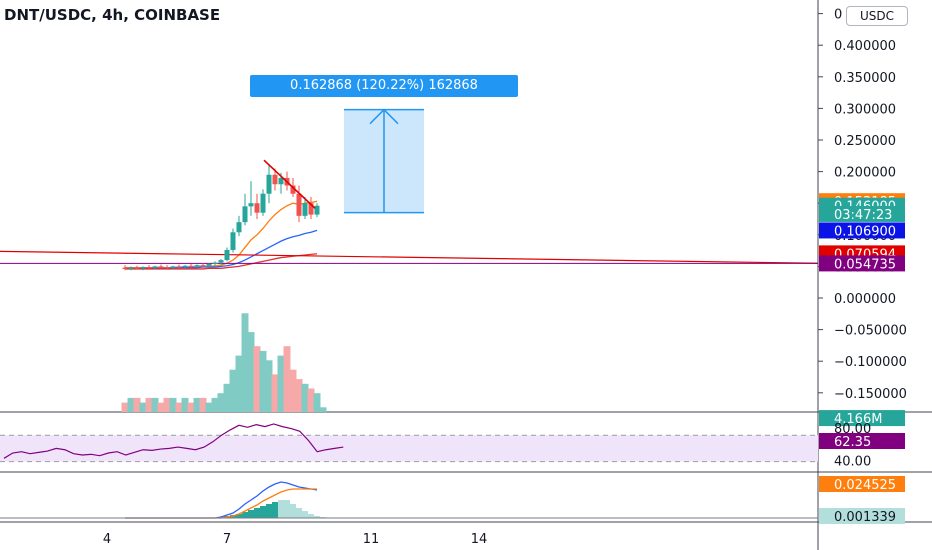  What do you see at coordinates (409, 257) in the screenshot?
I see `trend-line-red` at bounding box center [409, 257].